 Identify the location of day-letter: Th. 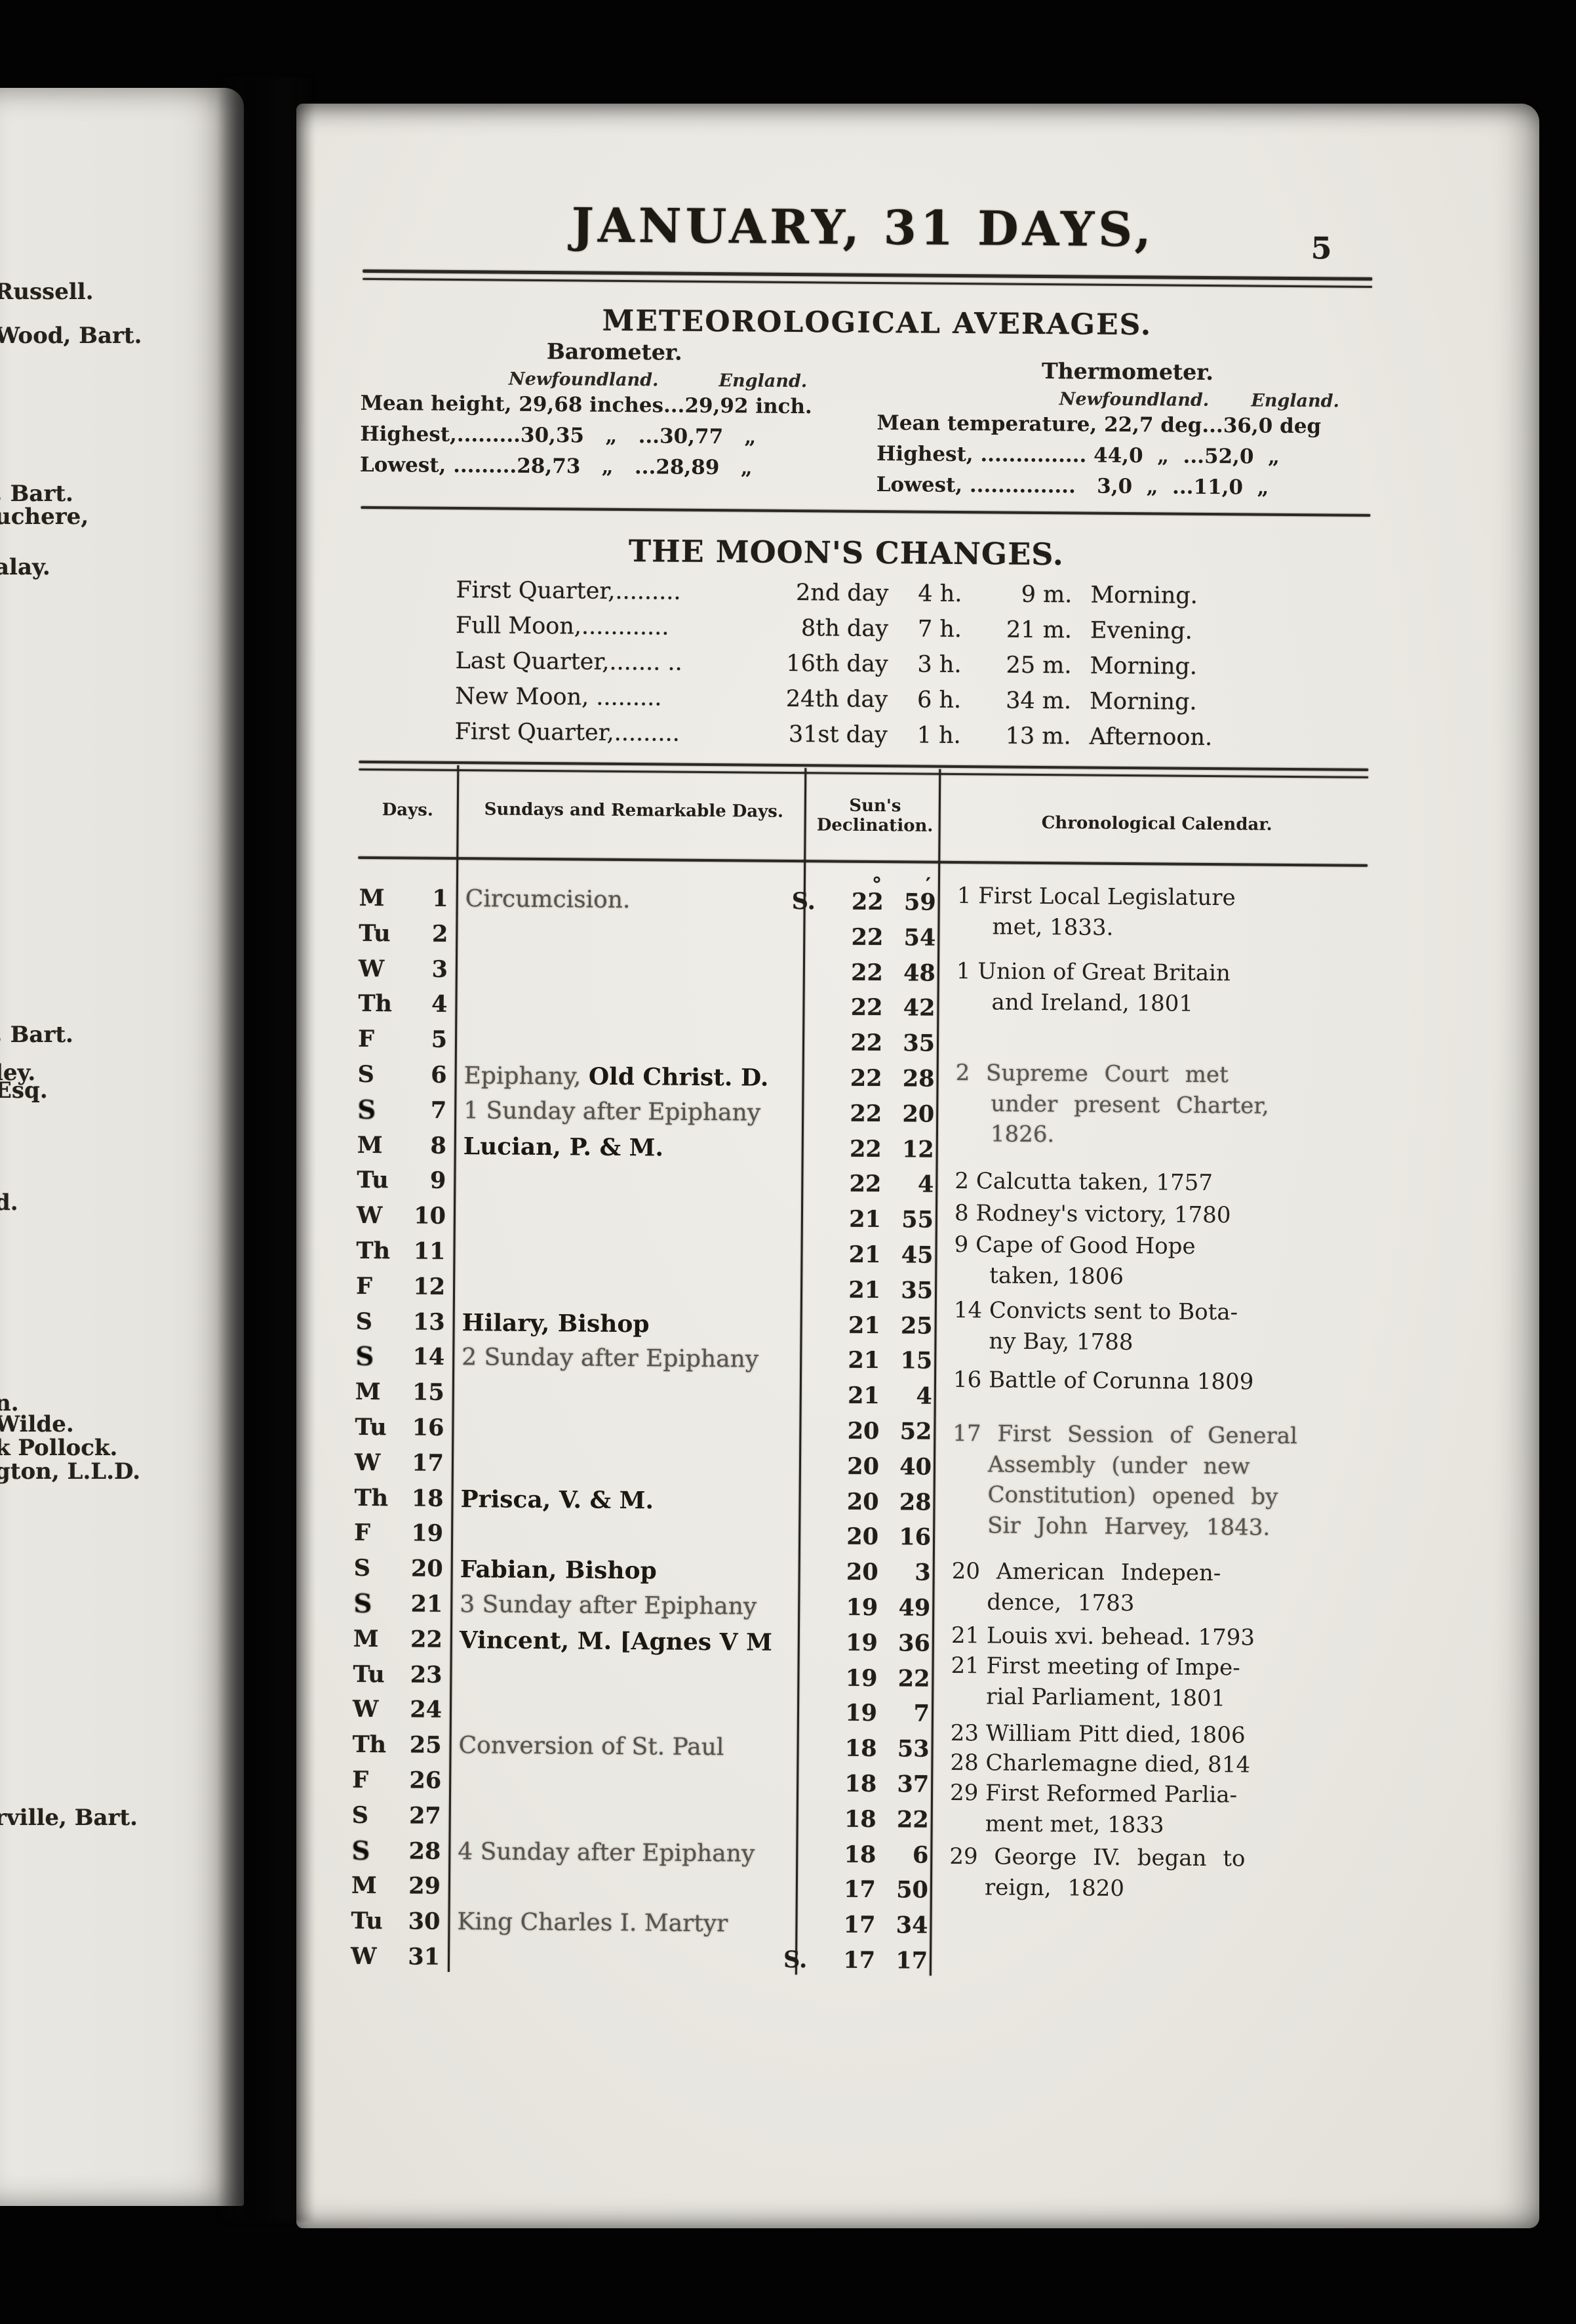
(369, 1745).